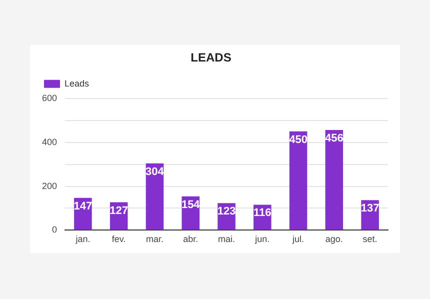  What do you see at coordinates (50, 185) in the screenshot?
I see `y-tick-label: 200` at bounding box center [50, 185].